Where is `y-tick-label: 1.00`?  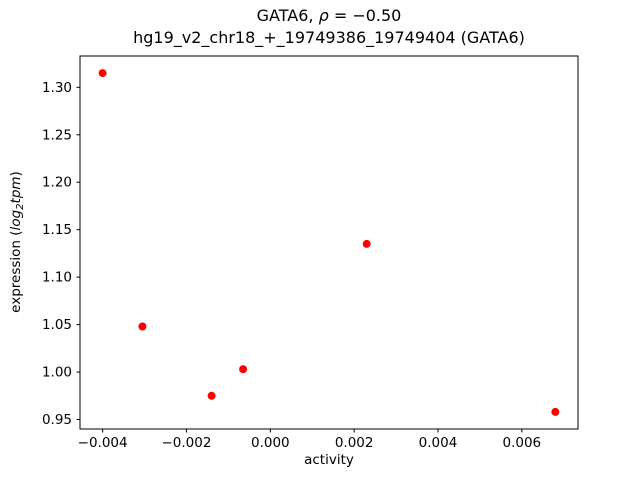
y-tick-label: 1.00 is located at coordinates (57, 373).